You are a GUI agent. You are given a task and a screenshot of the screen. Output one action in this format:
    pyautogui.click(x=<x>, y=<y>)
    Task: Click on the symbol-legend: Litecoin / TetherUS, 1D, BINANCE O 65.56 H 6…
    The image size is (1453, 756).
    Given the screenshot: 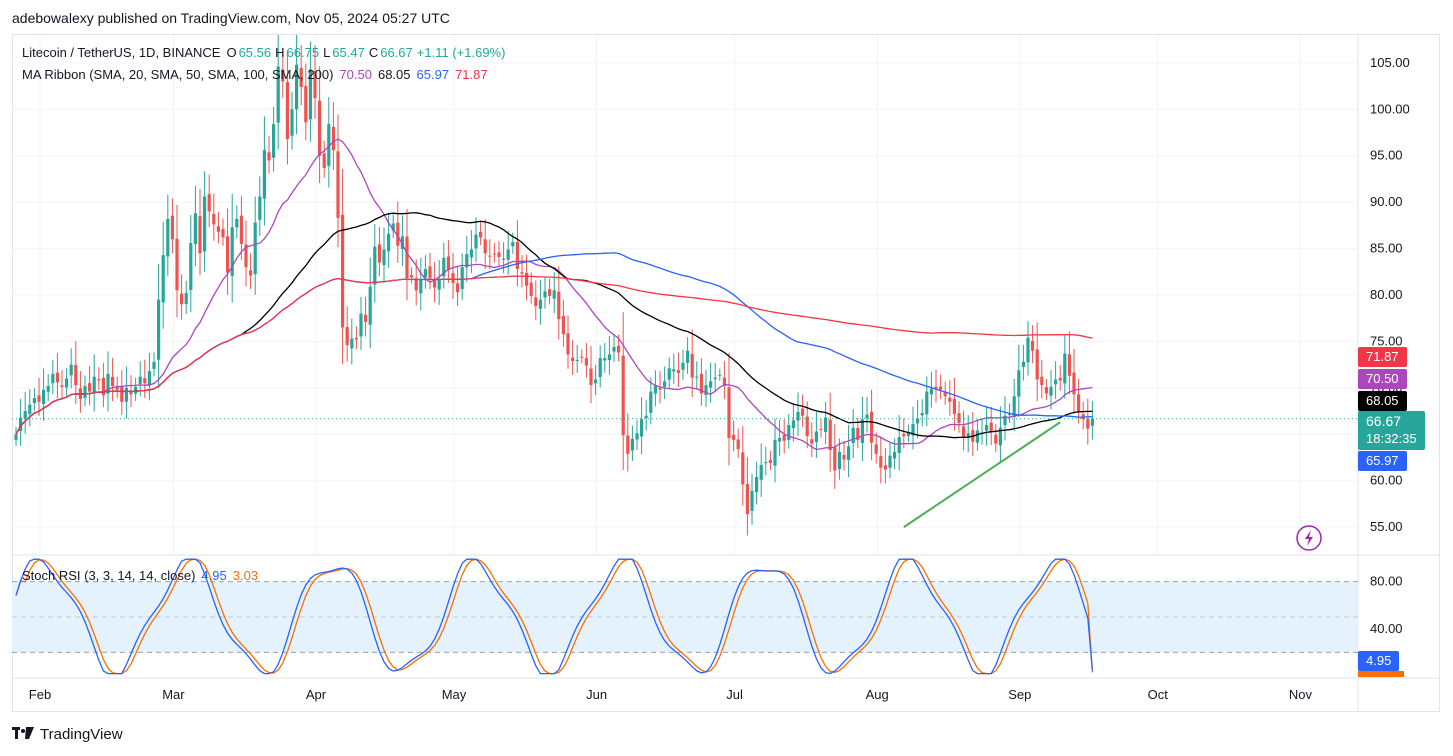 What is the action you would take?
    pyautogui.click(x=264, y=52)
    